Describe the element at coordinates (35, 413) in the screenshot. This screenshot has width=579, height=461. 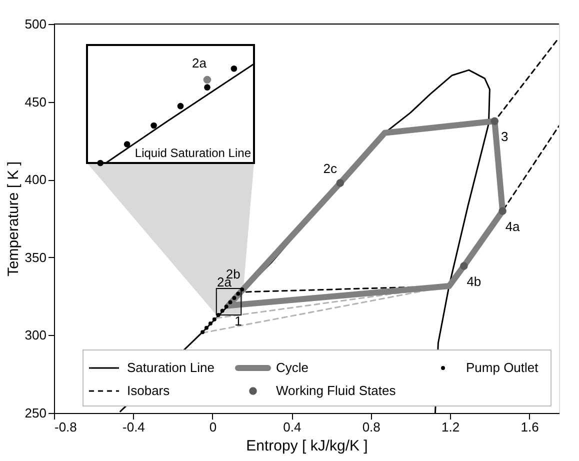
I see `y-tick-label: 250` at that location.